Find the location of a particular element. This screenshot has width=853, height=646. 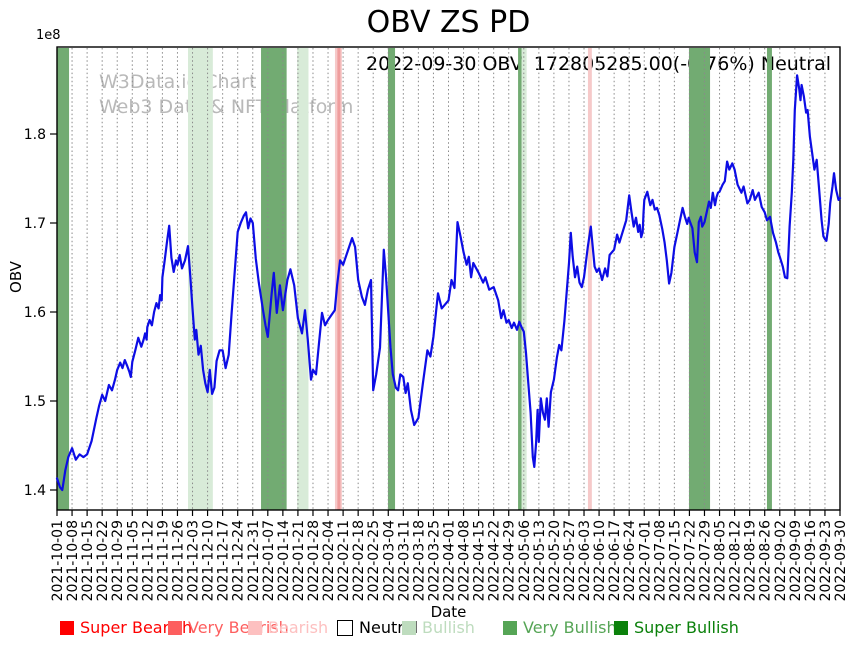

x-tick-label: 2022-01-14 is located at coordinates (284, 560).